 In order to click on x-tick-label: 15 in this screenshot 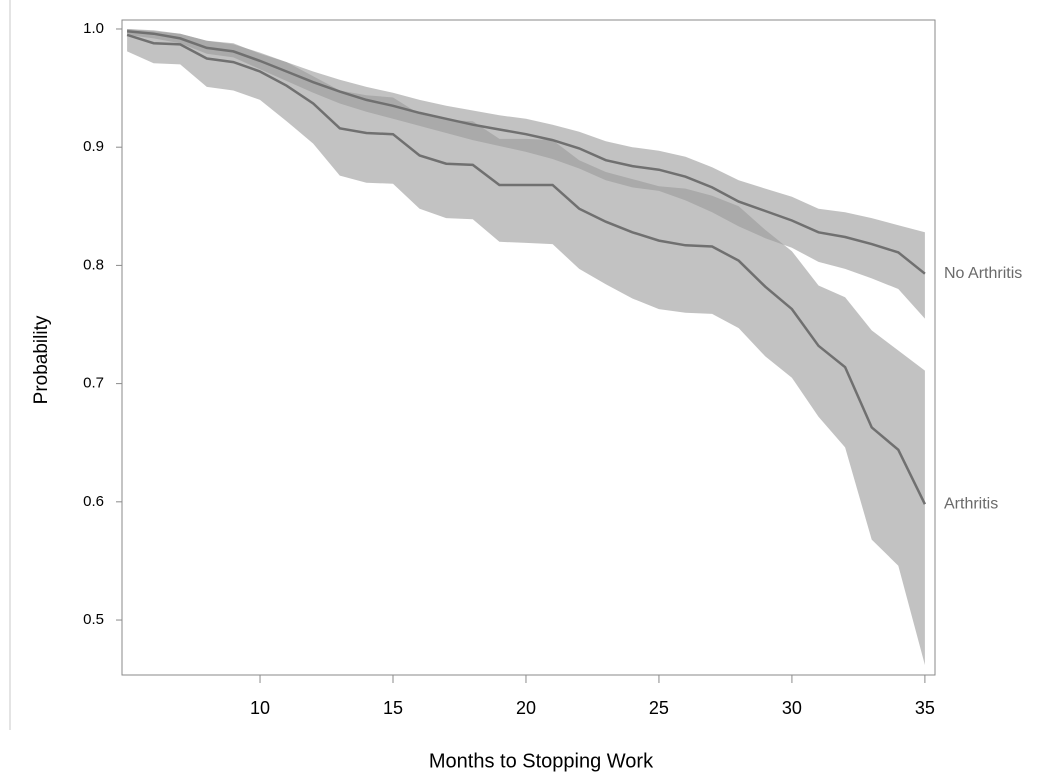, I will do `click(393, 708)`.